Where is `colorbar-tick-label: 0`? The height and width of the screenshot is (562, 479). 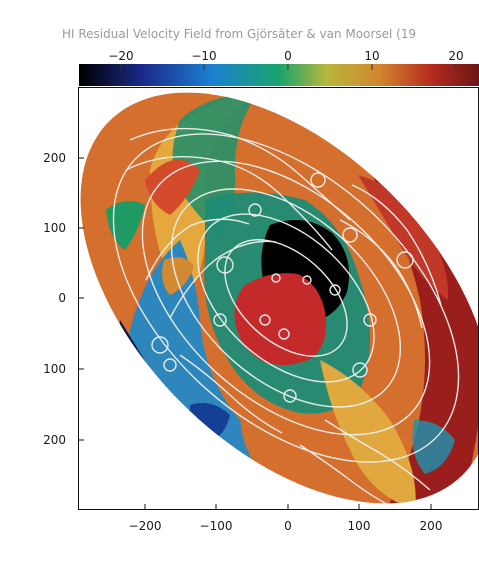 colorbar-tick-label: 0 is located at coordinates (288, 56).